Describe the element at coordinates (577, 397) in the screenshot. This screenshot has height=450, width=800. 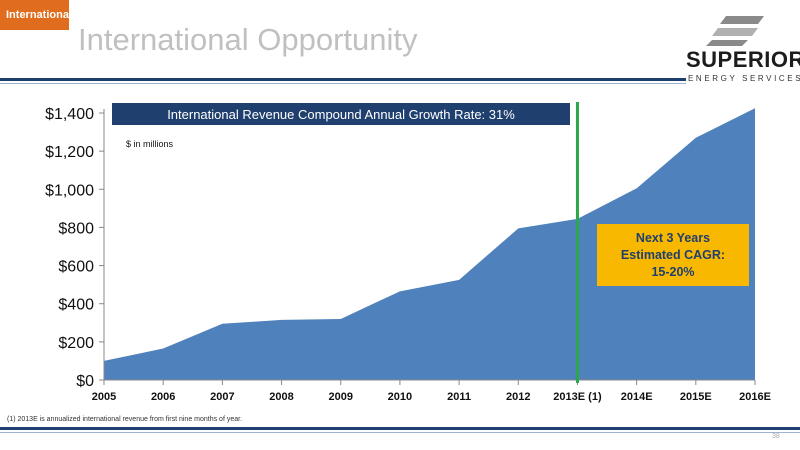
I see `x-tick-label: 2013E (1)` at that location.